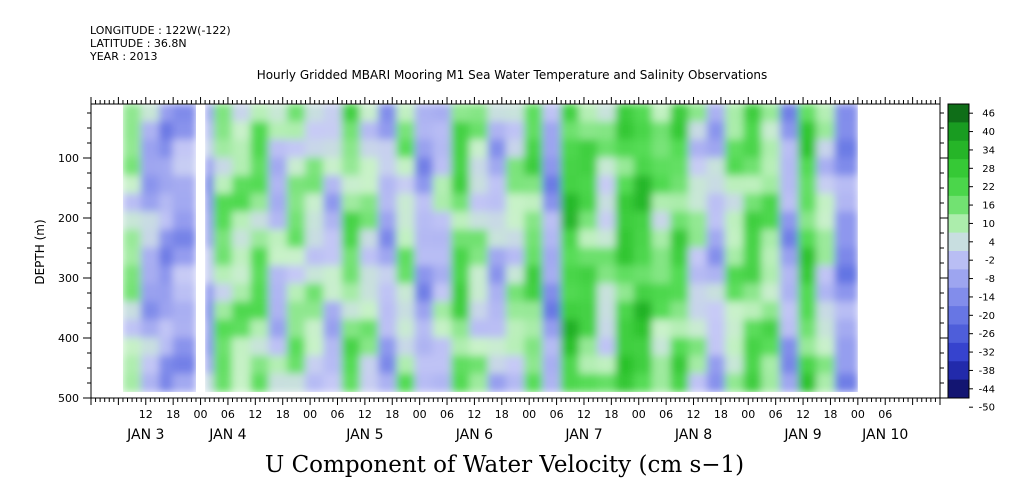 The image size is (1009, 504). What do you see at coordinates (504, 465) in the screenshot?
I see `variable-title: U Component of Water Velocity (cm s−1)` at bounding box center [504, 465].